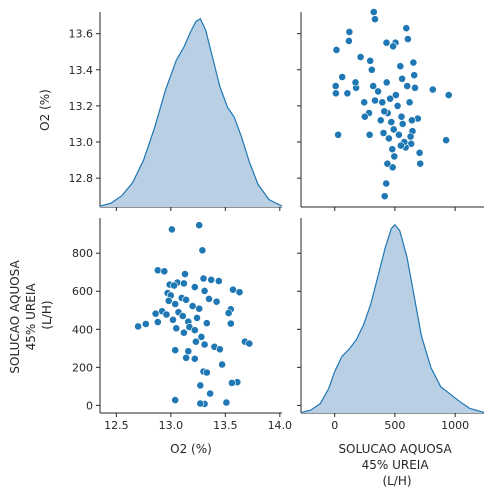 This screenshot has height=500, width=500. I want to click on kde-o2-area, so click(191, 112).